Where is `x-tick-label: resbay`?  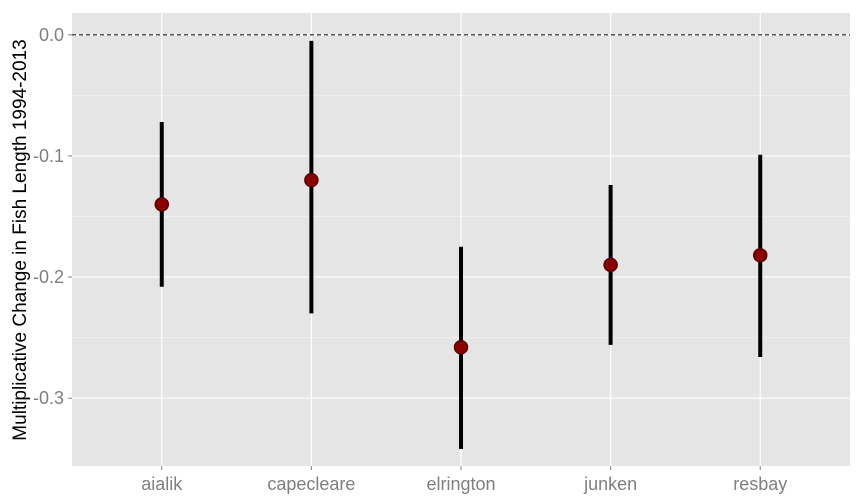
x-tick-label: resbay is located at coordinates (760, 484).